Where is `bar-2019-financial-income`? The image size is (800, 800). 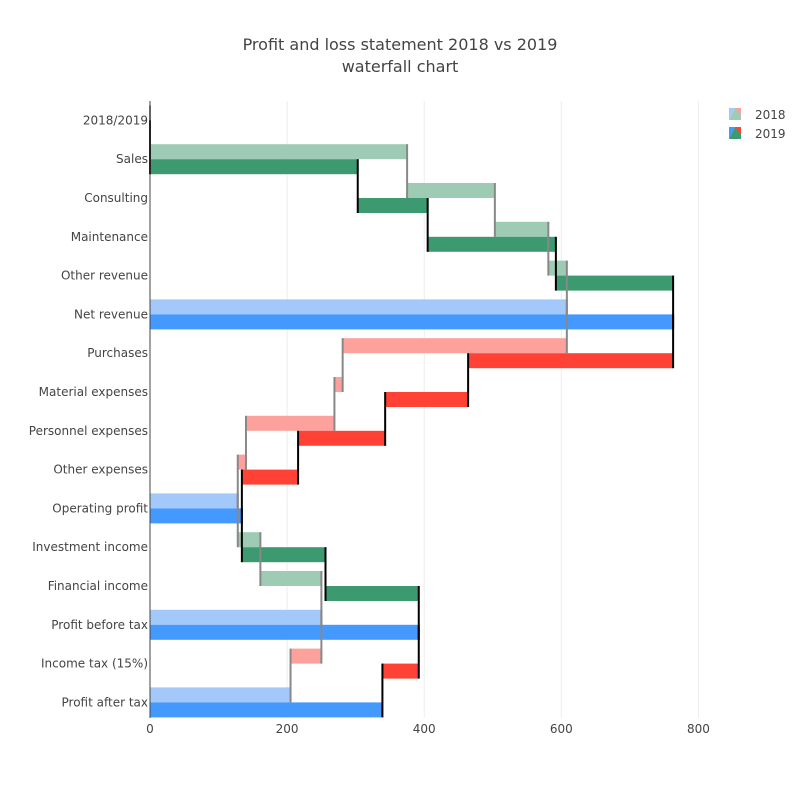 bar-2019-financial-income is located at coordinates (372, 593).